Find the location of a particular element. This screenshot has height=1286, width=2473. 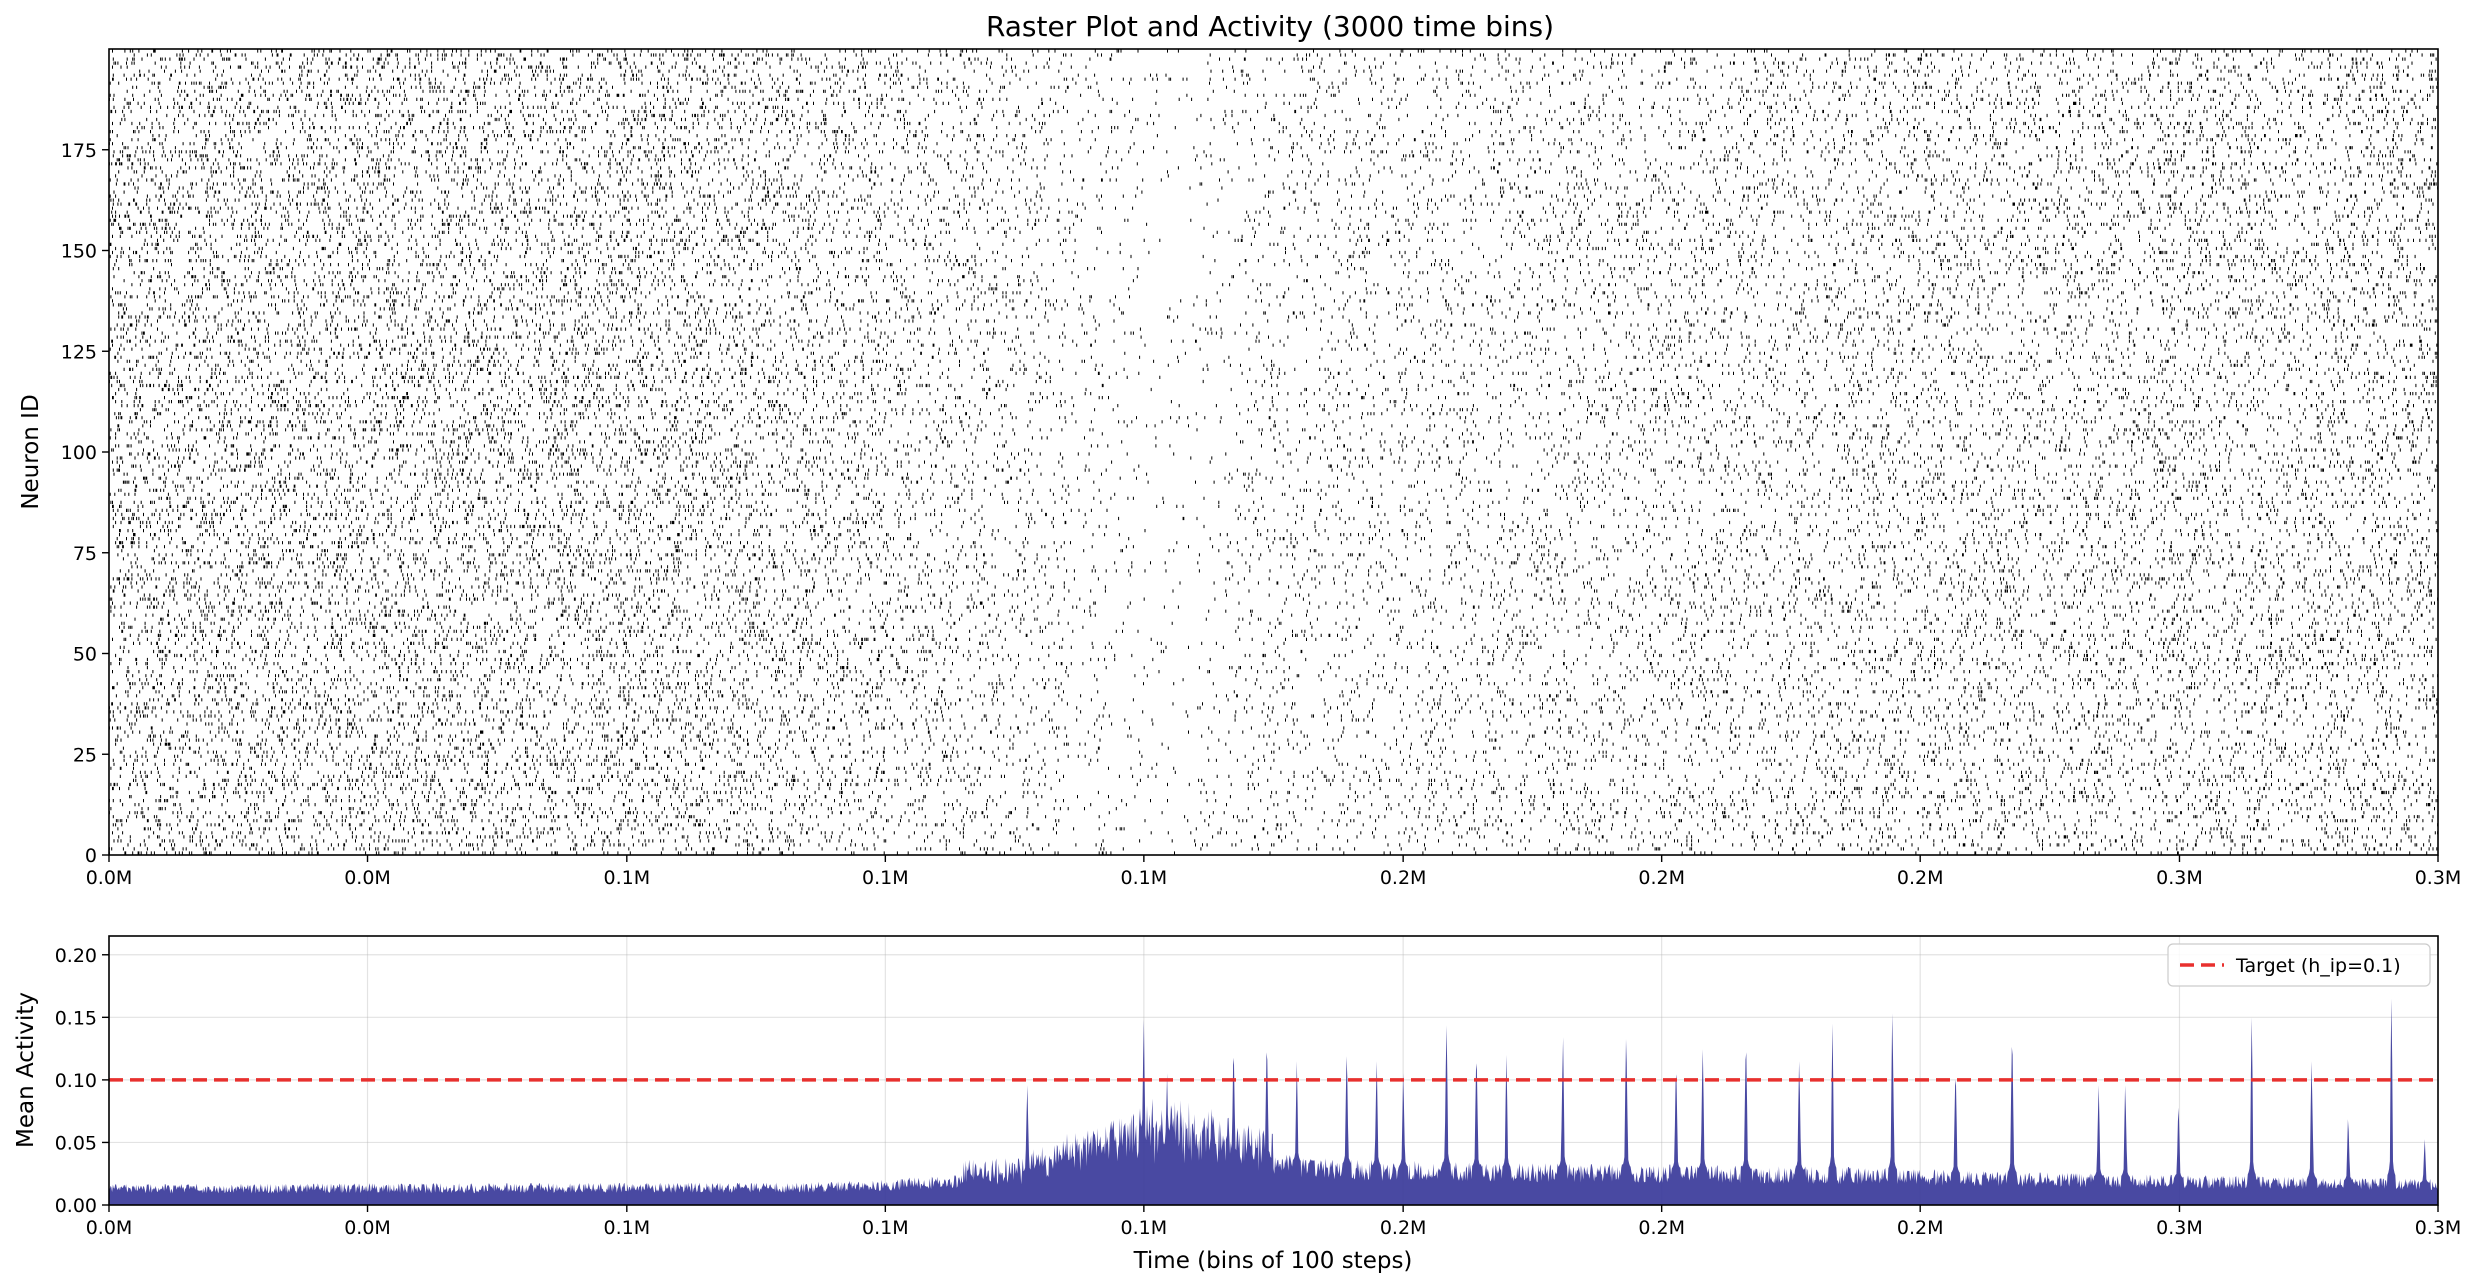

legend-box is located at coordinates (2299, 965).